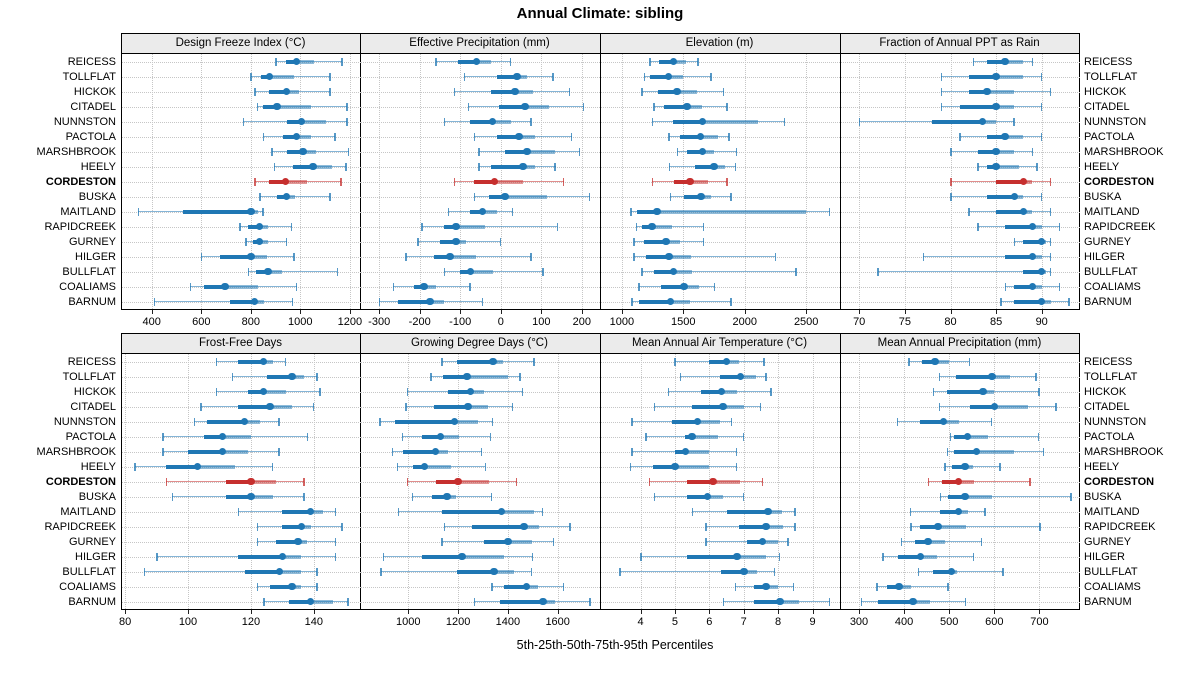  Describe the element at coordinates (905, 322) in the screenshot. I see `x-tick-label: 75` at that location.